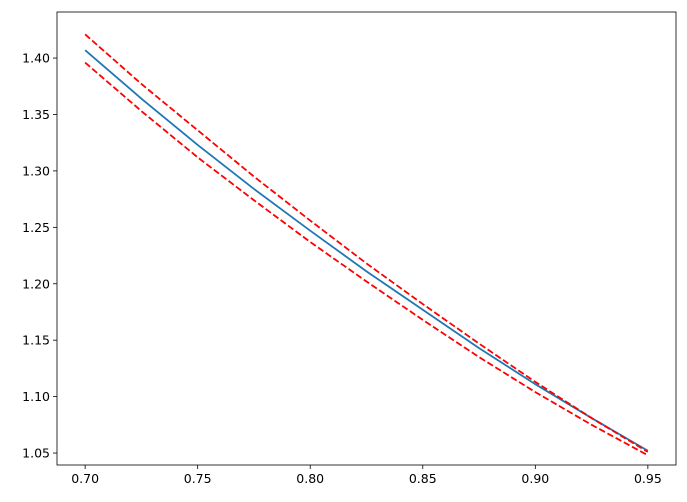 The image size is (687, 502). What do you see at coordinates (36, 396) in the screenshot?
I see `y-tick-label: 1.10` at bounding box center [36, 396].